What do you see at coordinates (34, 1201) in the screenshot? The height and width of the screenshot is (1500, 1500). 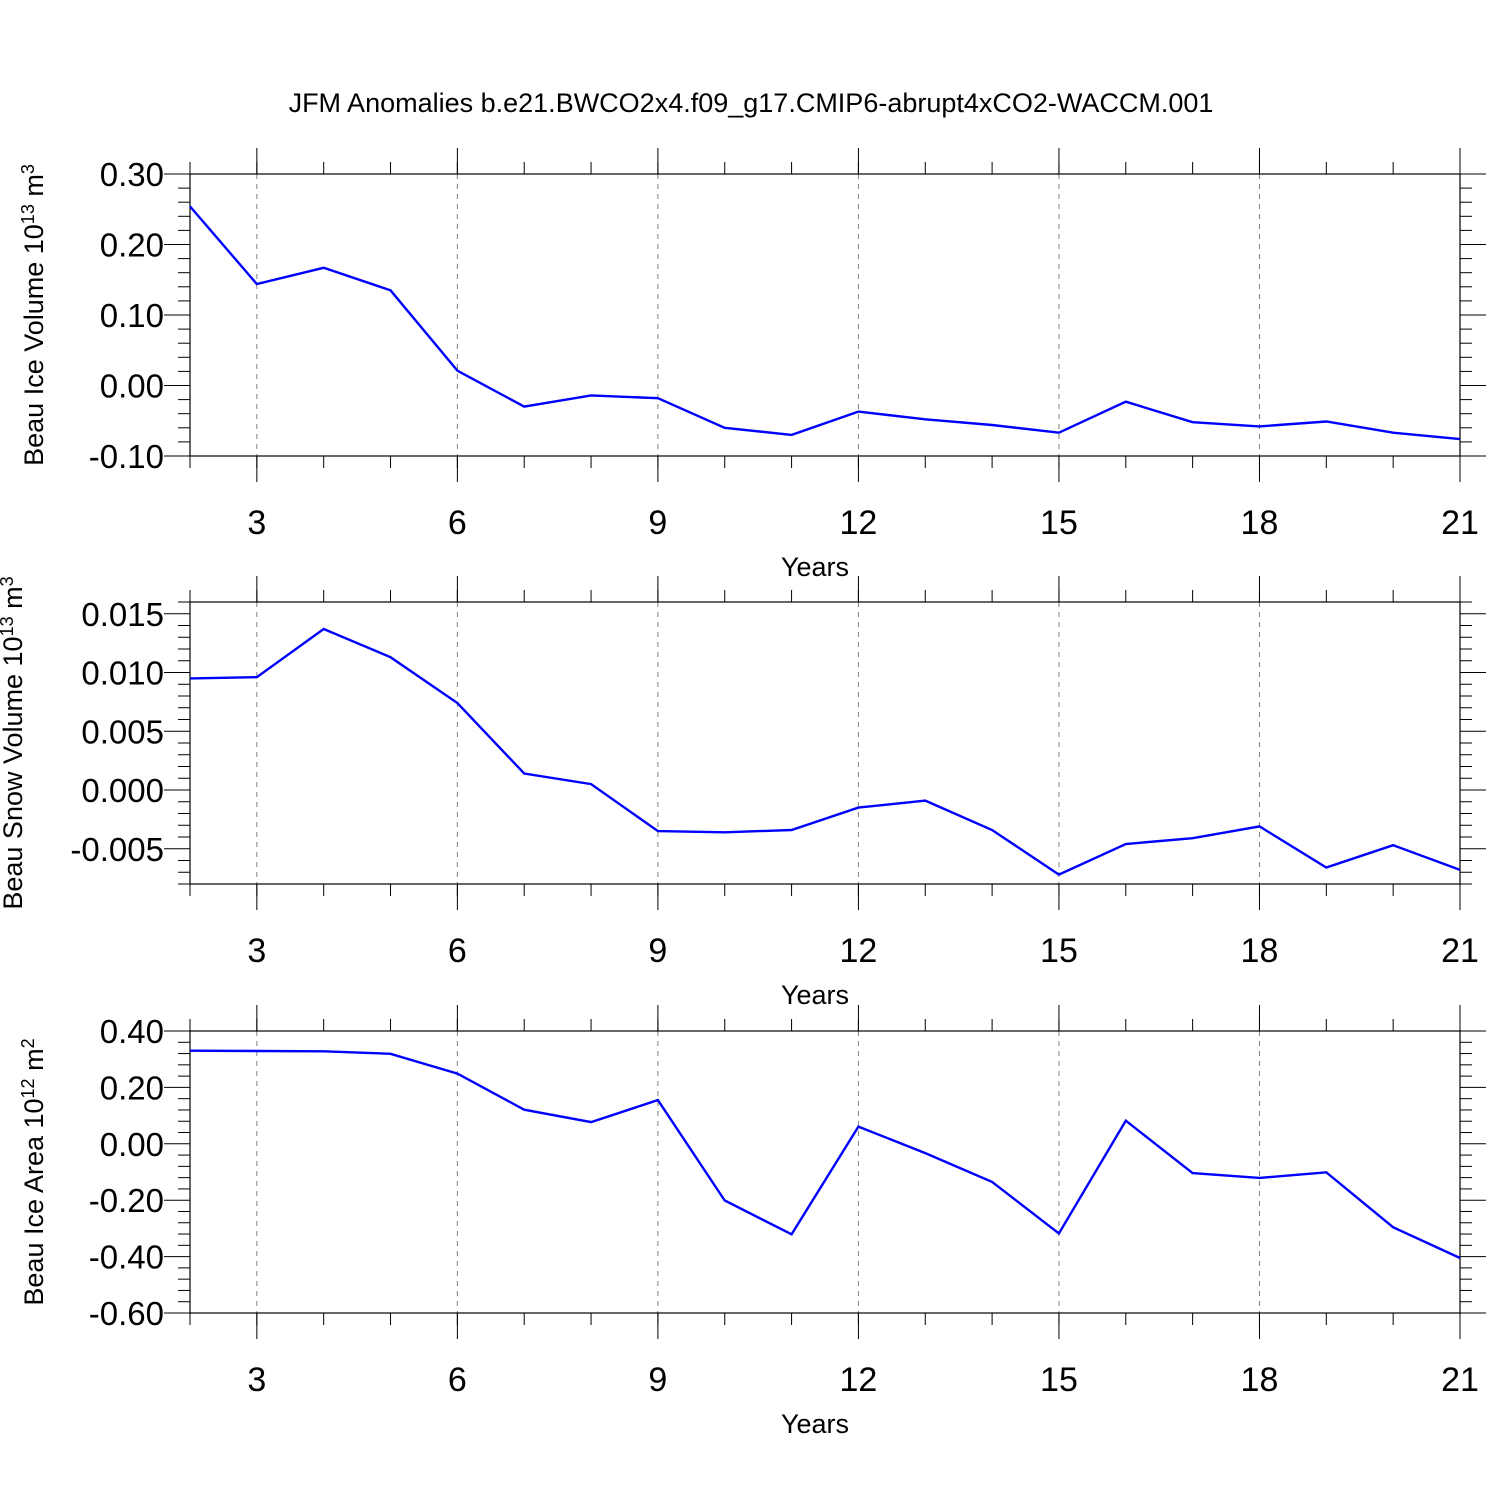 I see `y-axis-label-text: Beau Ice Area 10` at bounding box center [34, 1201].